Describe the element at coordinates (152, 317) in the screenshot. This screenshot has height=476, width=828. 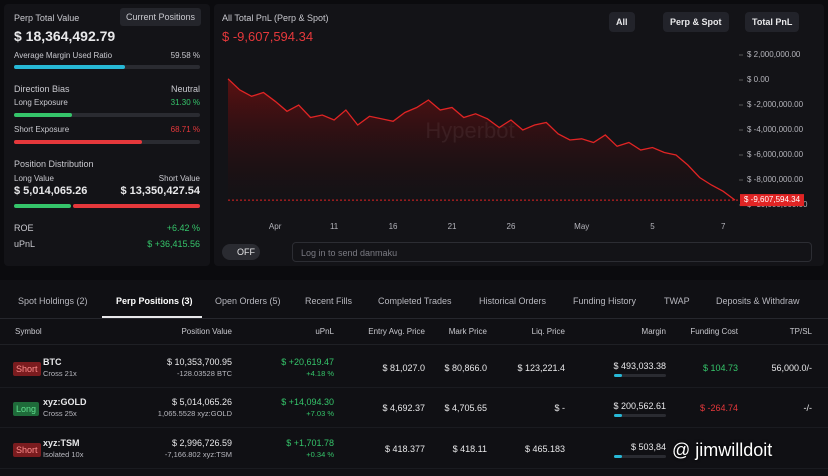
I see `tab-underline` at that location.